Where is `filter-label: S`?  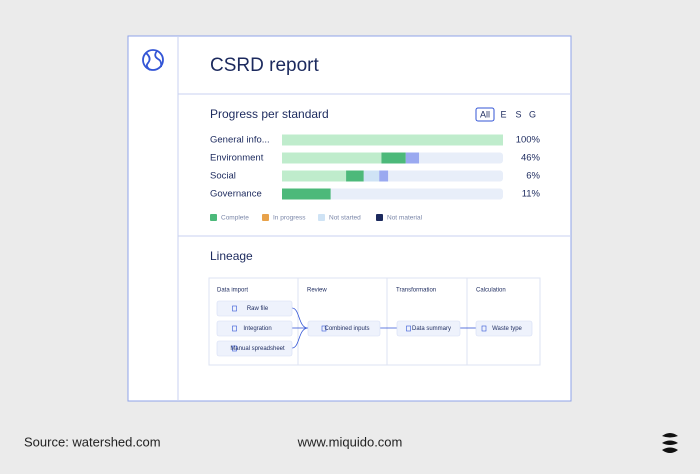
filter-label: S is located at coordinates (518, 114).